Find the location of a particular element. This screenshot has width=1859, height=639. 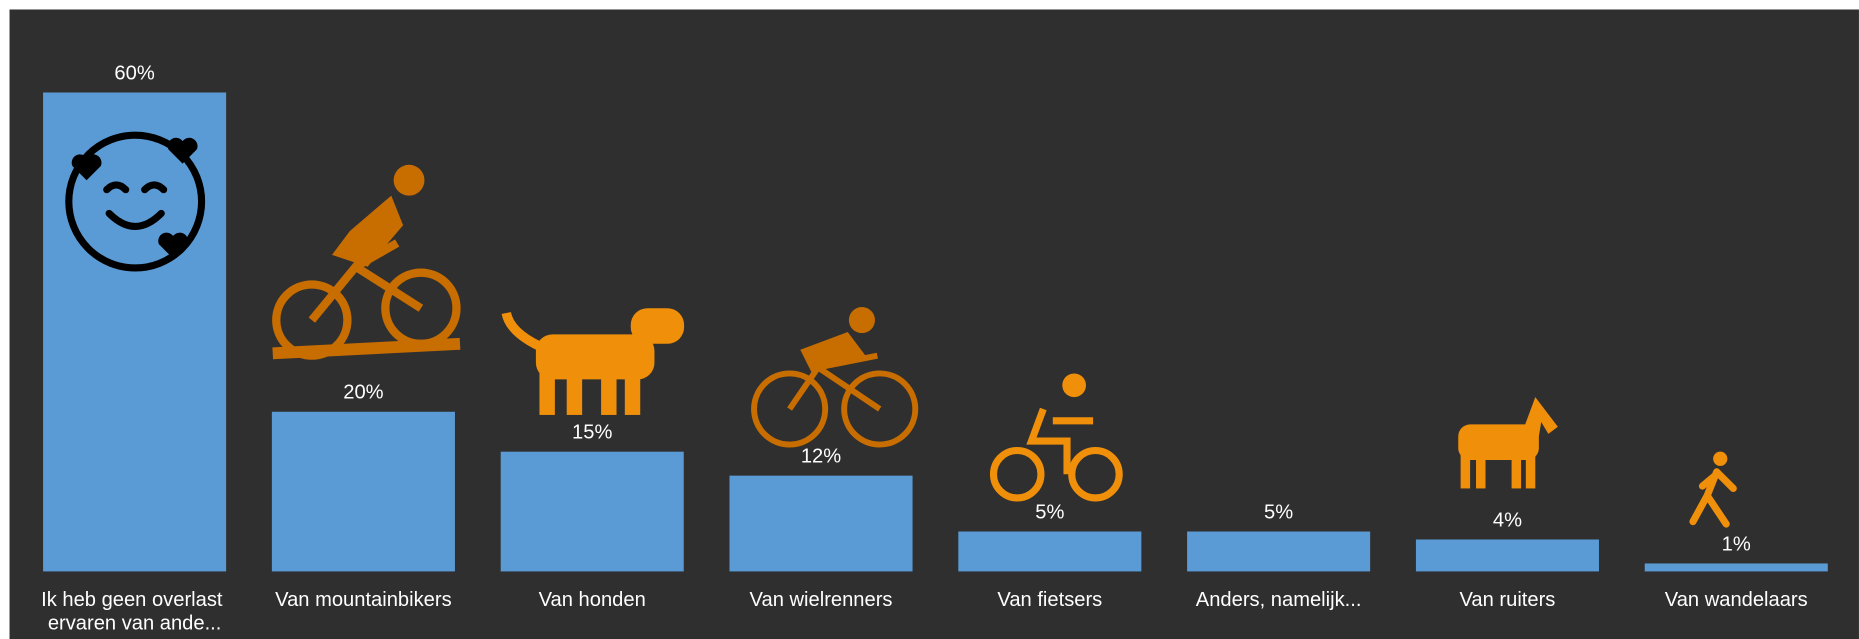

x-tick-label: Van wielrenners is located at coordinates (821, 600).